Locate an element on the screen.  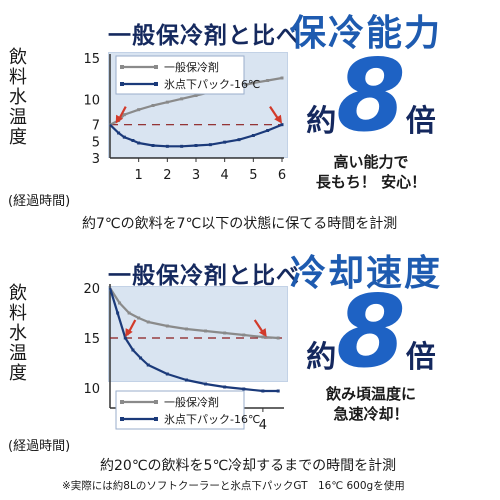
y-tick-label: 10 is located at coordinates (91, 101).